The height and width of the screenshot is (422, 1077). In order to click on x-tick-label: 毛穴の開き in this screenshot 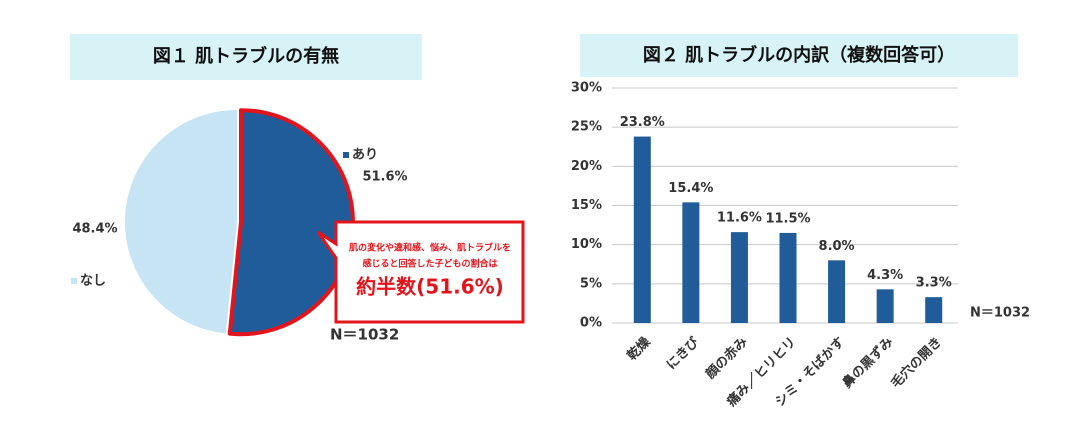, I will do `click(916, 362)`.